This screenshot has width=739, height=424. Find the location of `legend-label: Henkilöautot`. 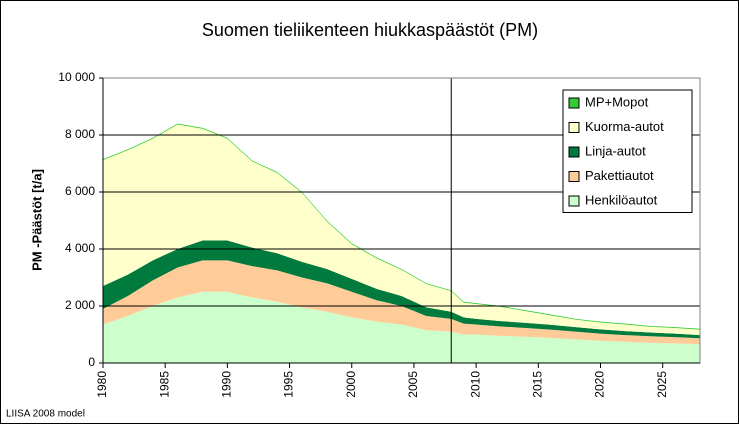

legend-label: Henkilöautot is located at coordinates (621, 199).